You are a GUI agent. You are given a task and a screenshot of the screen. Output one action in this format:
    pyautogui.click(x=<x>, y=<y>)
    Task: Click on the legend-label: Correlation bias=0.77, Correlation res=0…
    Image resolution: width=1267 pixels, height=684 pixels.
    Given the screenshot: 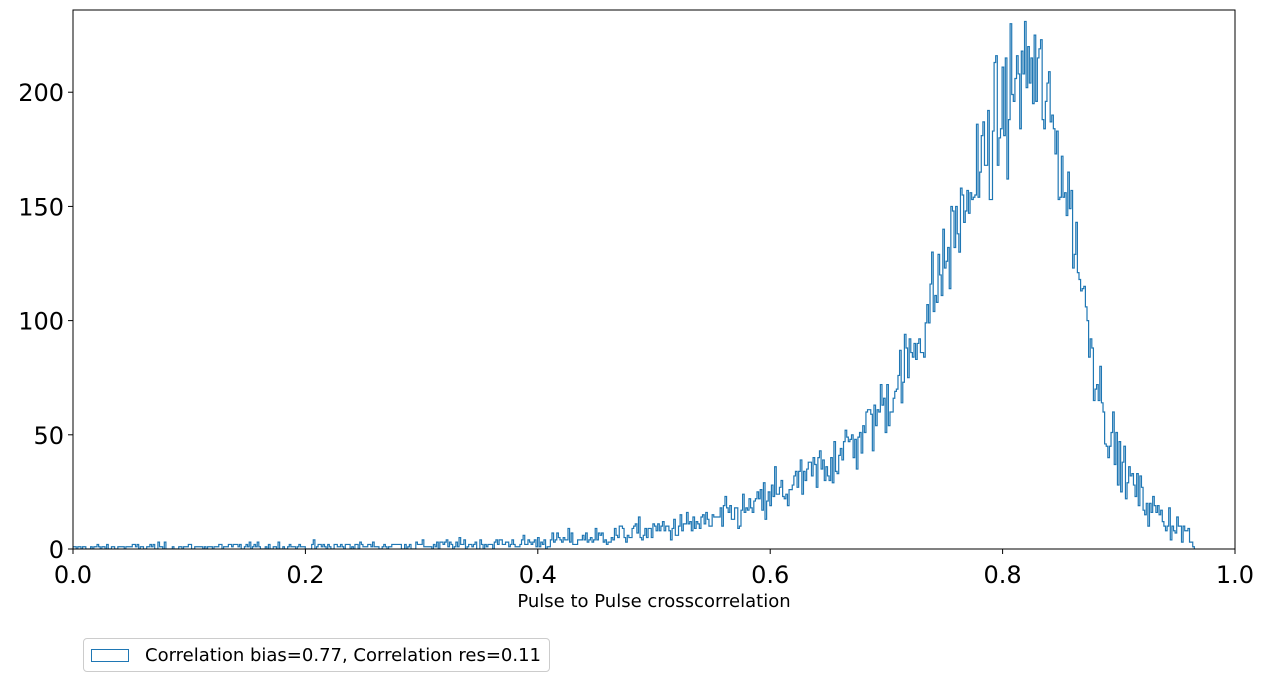 What is the action you would take?
    pyautogui.click(x=343, y=655)
    